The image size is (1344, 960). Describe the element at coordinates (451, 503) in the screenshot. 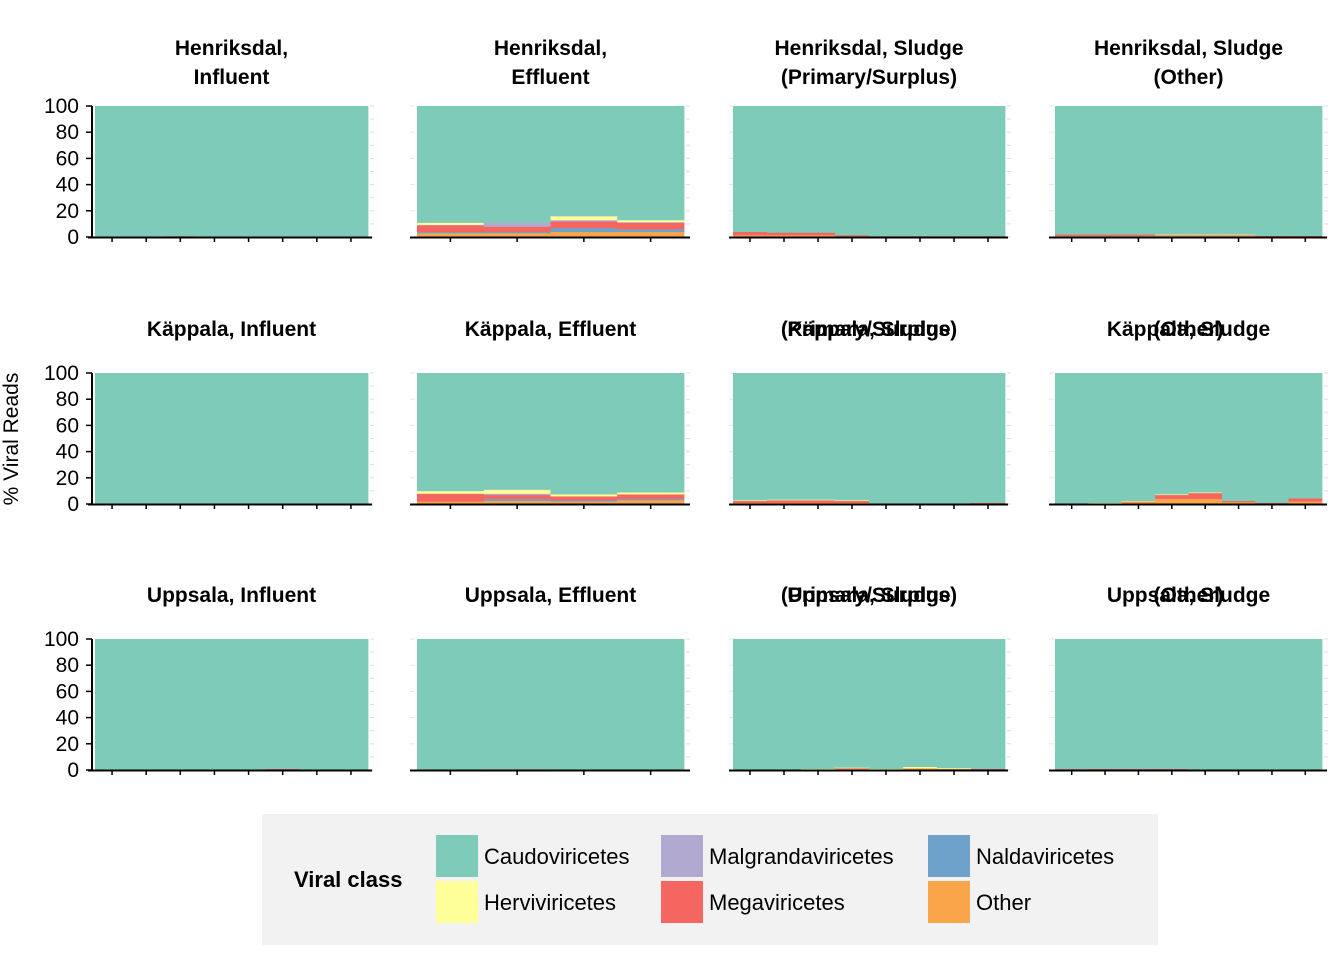

I see `bar-segment-other-p5-b0` at that location.